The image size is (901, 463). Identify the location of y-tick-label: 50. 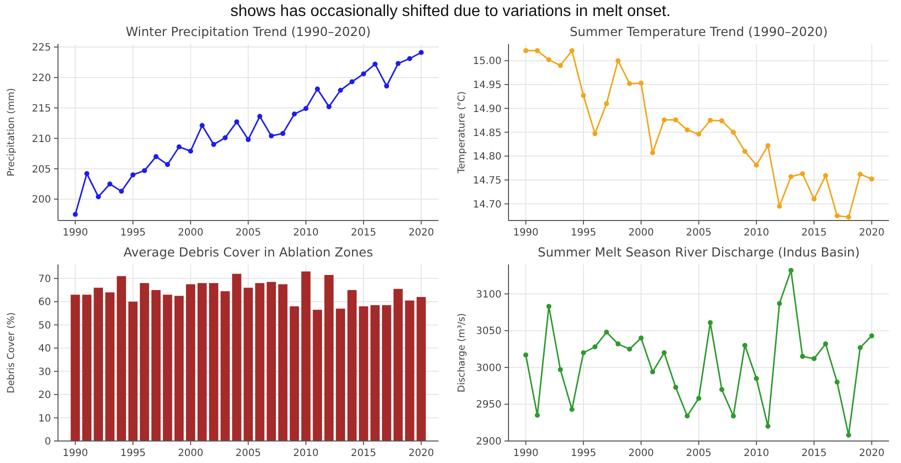
(44, 326).